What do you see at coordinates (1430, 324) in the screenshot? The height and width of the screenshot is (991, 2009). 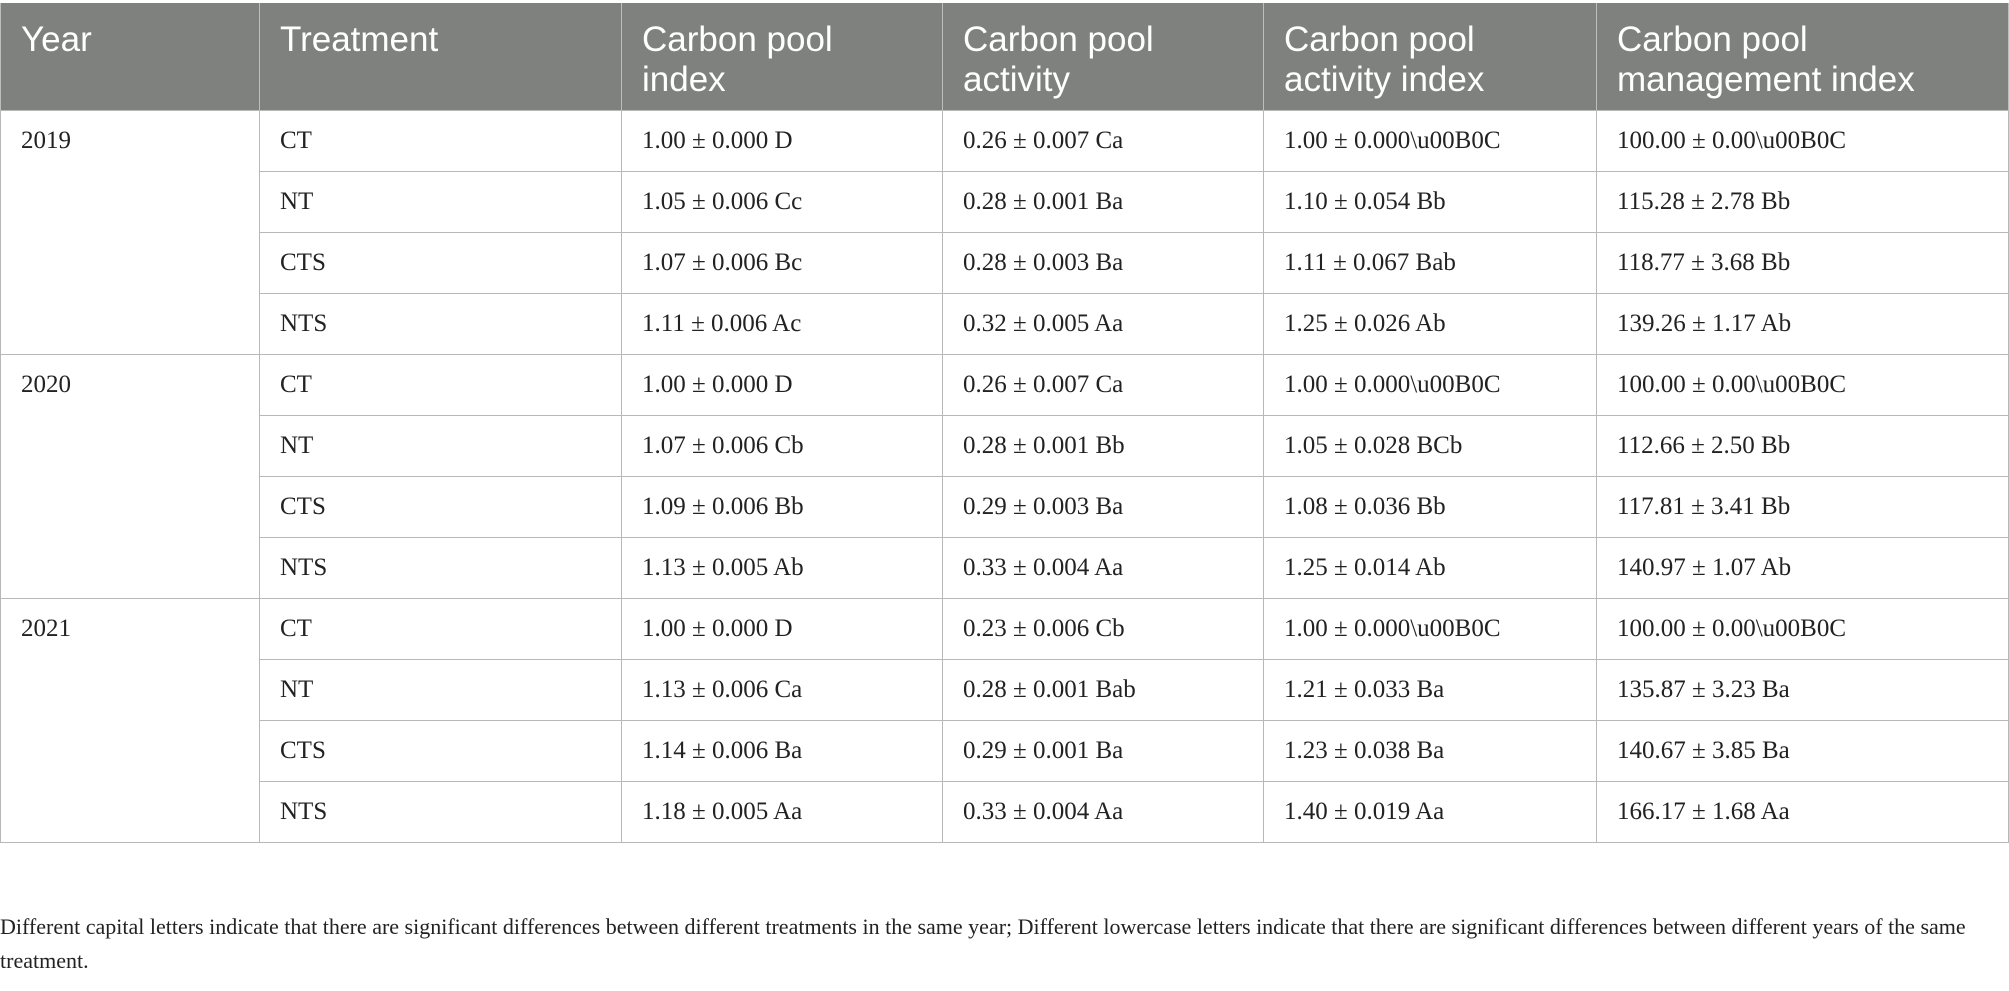 I see `carbon-pool-activity-index-cell: 1.25 ± 0.026 Ab` at bounding box center [1430, 324].